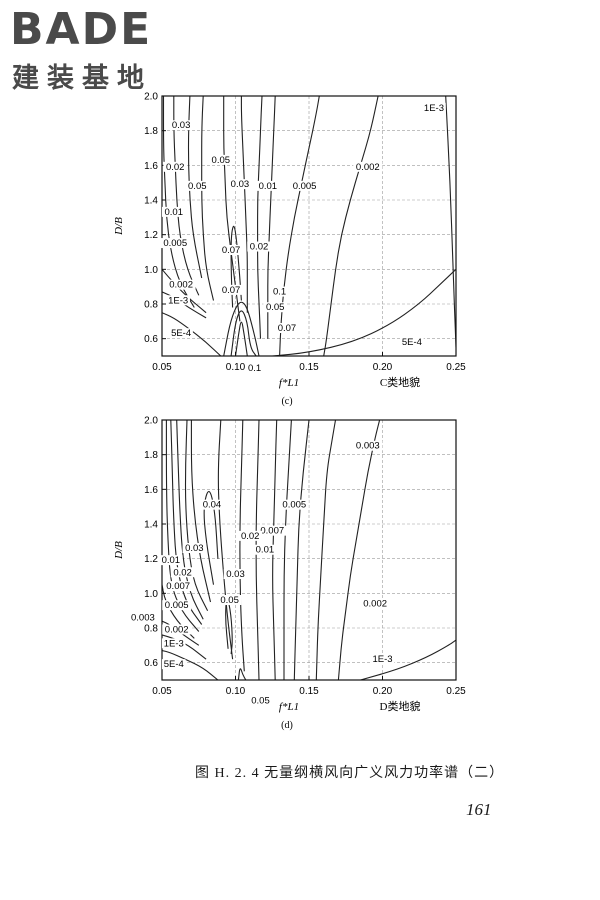  Describe the element at coordinates (151, 235) in the screenshot. I see `y-tick-label: 1.2` at that location.